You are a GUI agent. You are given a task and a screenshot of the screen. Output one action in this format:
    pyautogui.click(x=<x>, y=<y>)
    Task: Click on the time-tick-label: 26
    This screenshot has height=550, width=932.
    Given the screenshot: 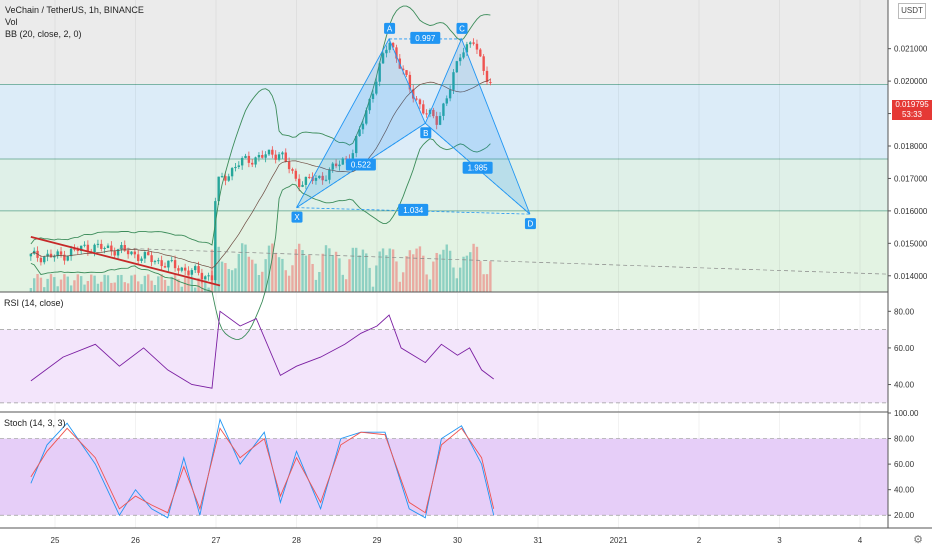 What is the action you would take?
    pyautogui.click(x=135, y=540)
    